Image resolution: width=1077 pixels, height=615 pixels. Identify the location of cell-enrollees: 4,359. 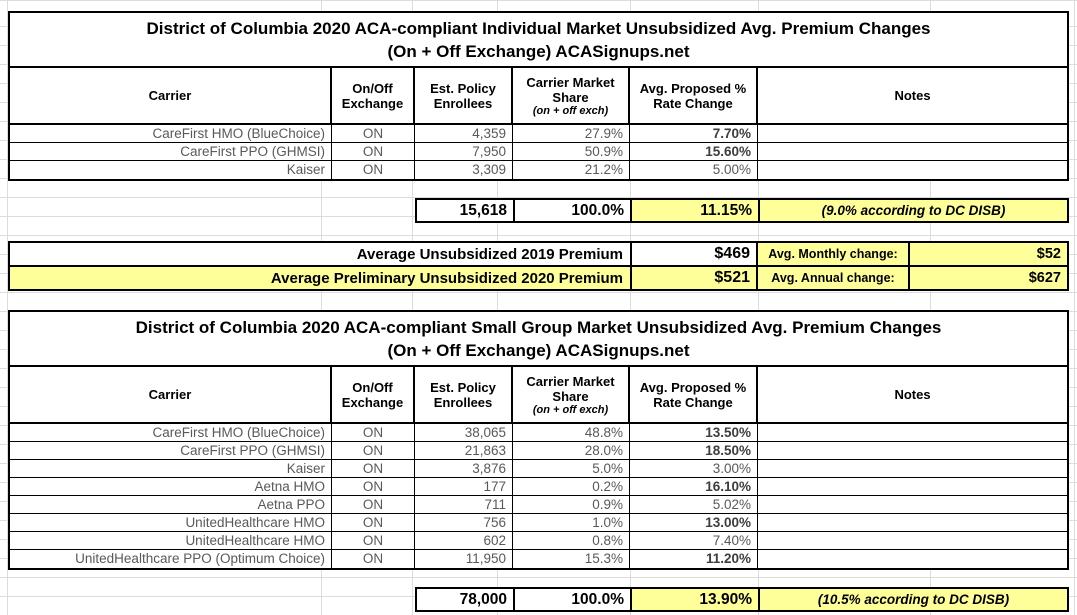
(464, 133).